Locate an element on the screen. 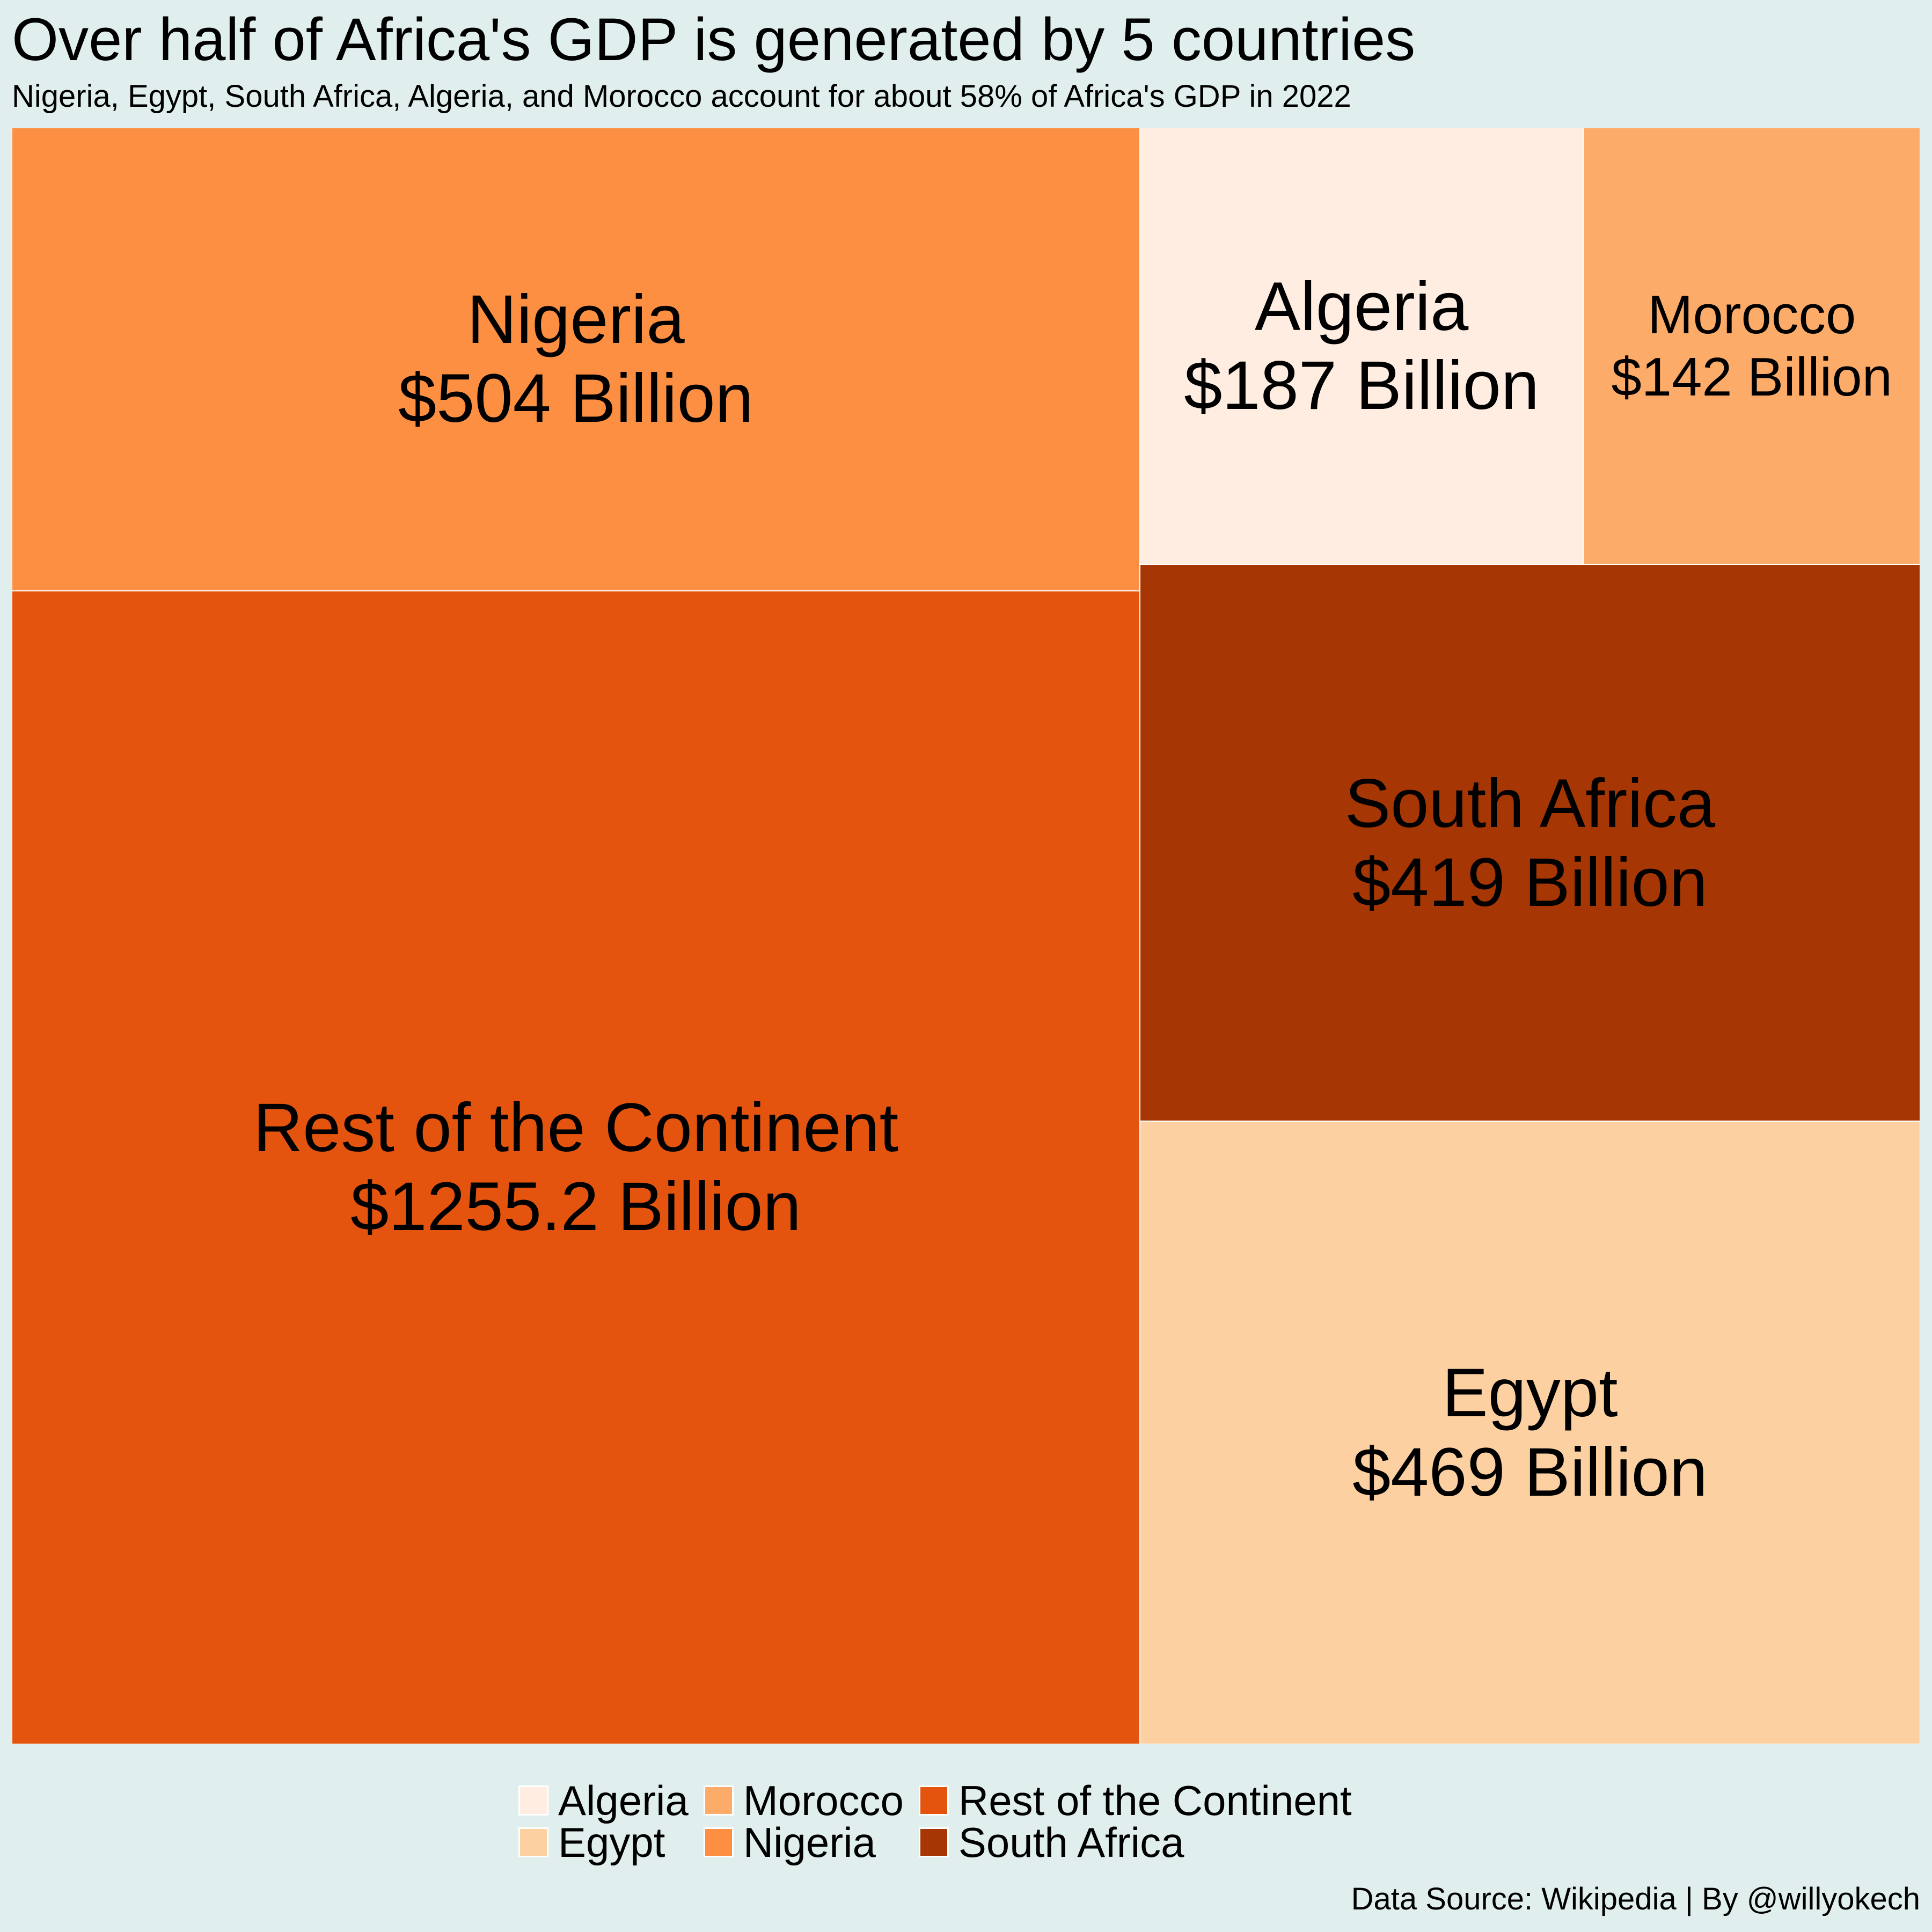 This screenshot has height=1932, width=1932. caption: Data Source: Wikipedia | By @willyokech is located at coordinates (1635, 1899).